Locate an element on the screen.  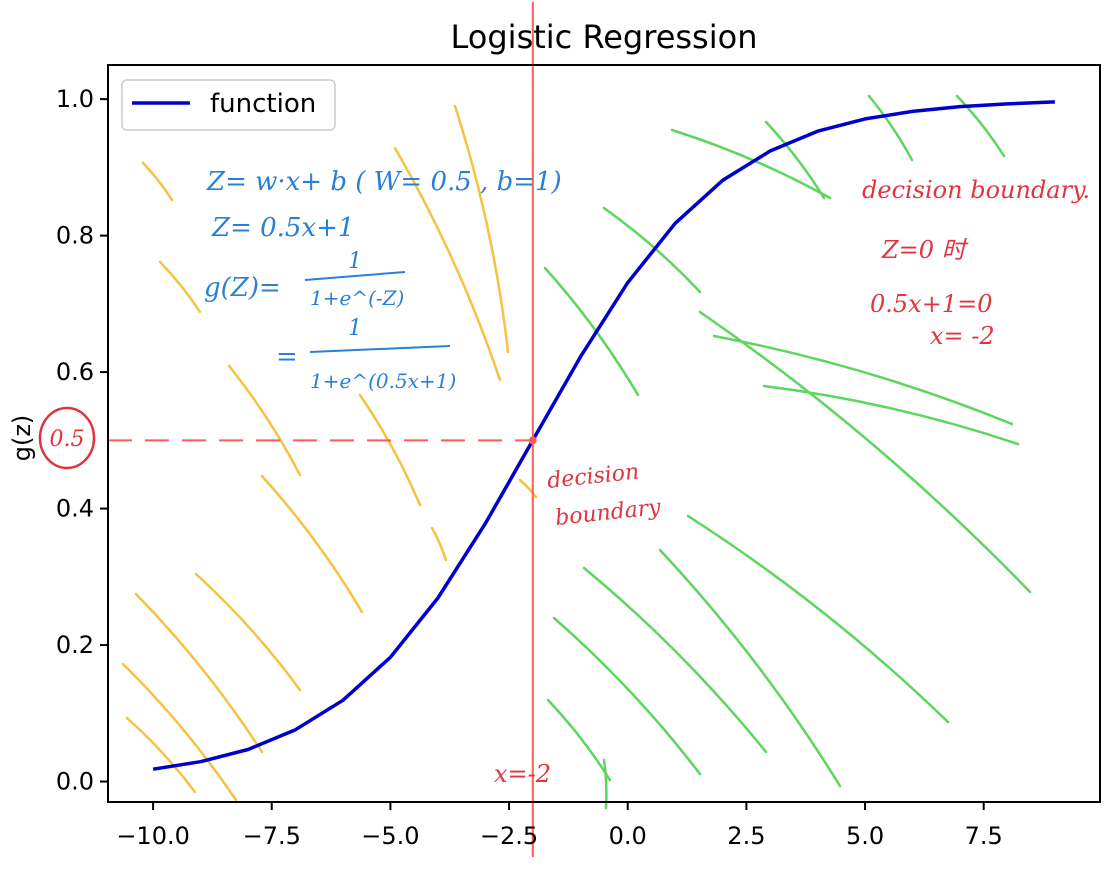
x-tick-label: −5.0 is located at coordinates (390, 836).